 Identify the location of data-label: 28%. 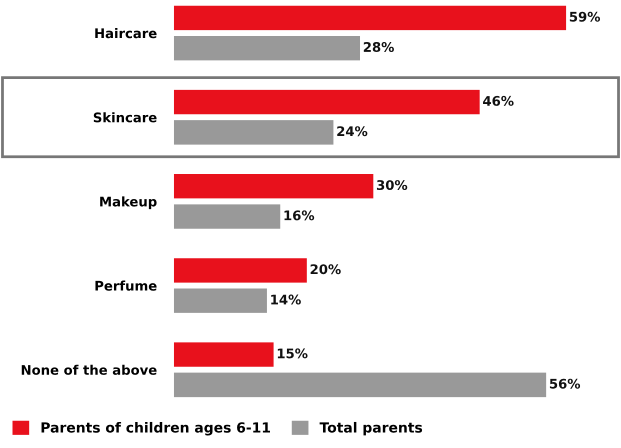
(379, 47).